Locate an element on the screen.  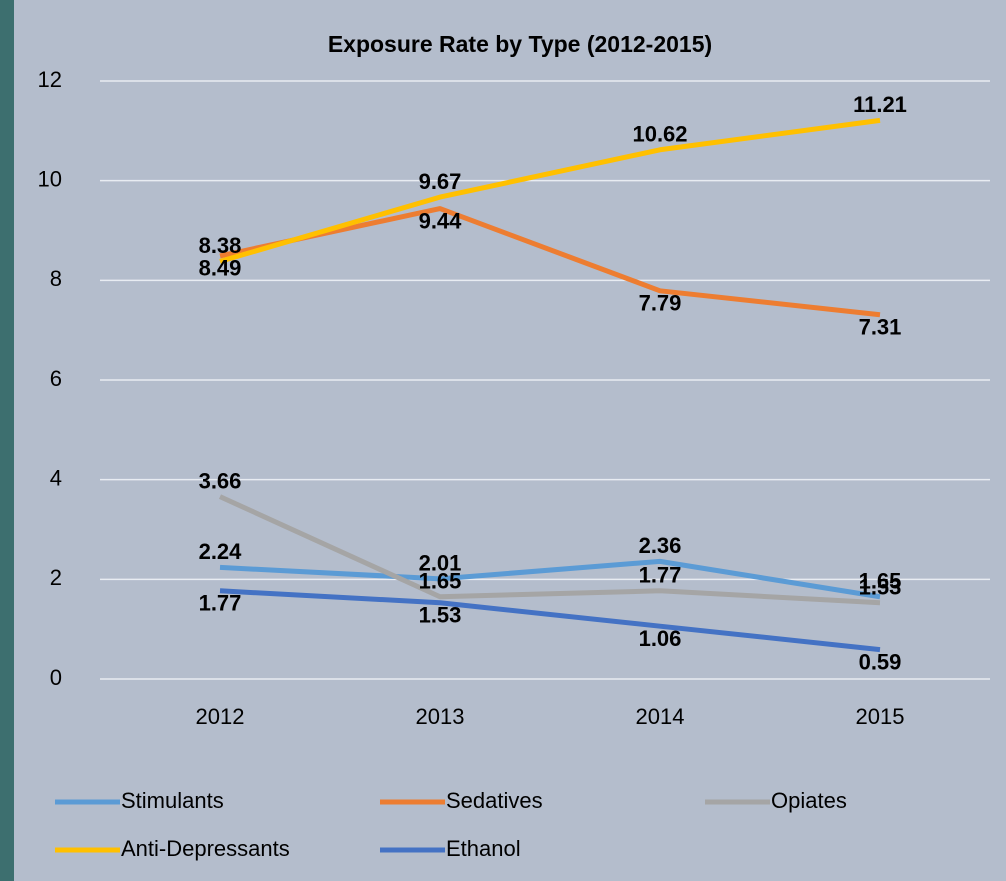
legend-label: Ethanol is located at coordinates (483, 848).